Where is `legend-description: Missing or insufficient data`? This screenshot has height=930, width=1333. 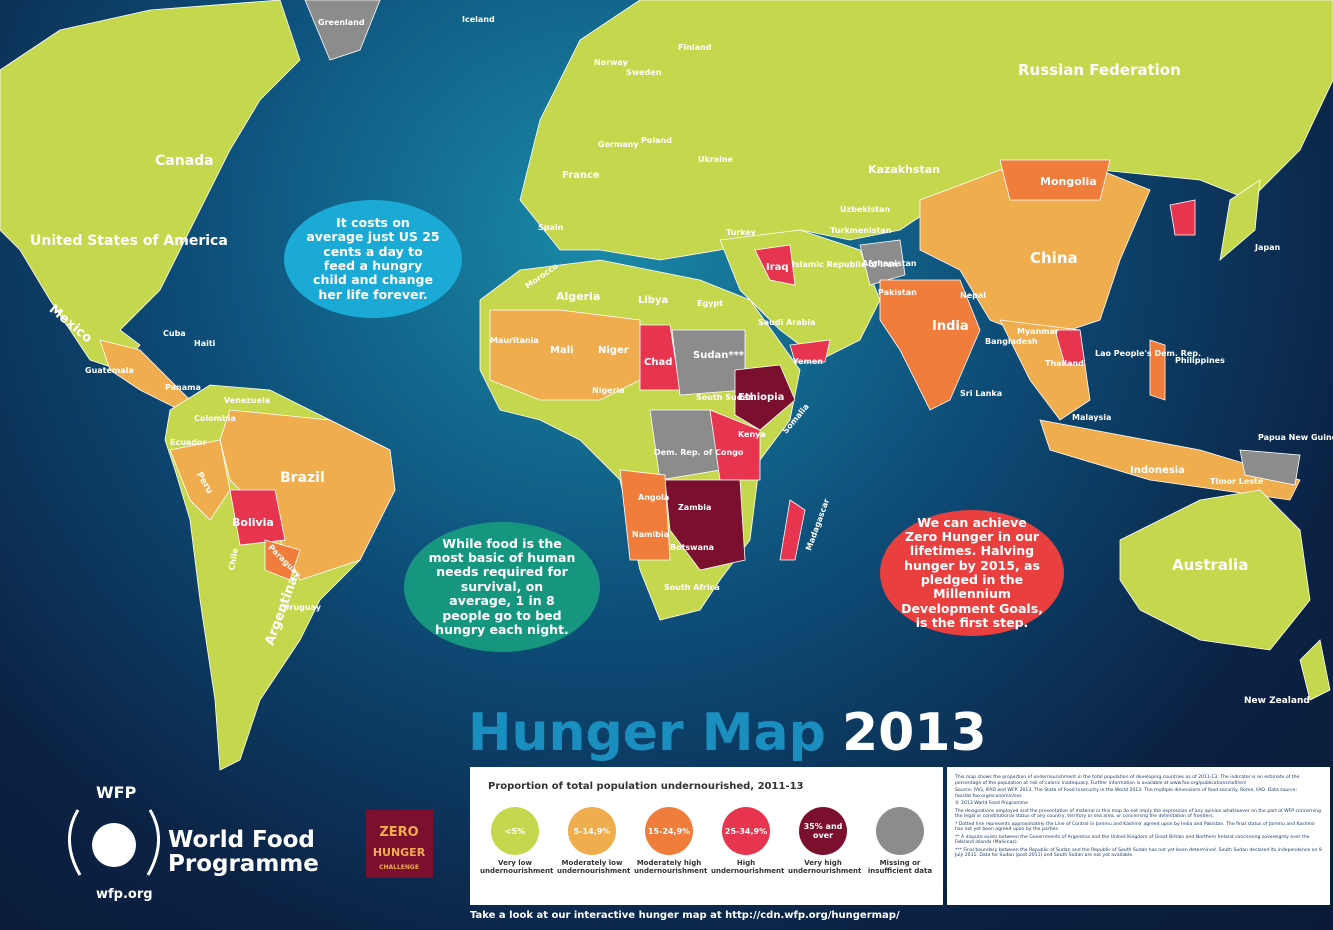 legend-description: Missing or insufficient data is located at coordinates (900, 867).